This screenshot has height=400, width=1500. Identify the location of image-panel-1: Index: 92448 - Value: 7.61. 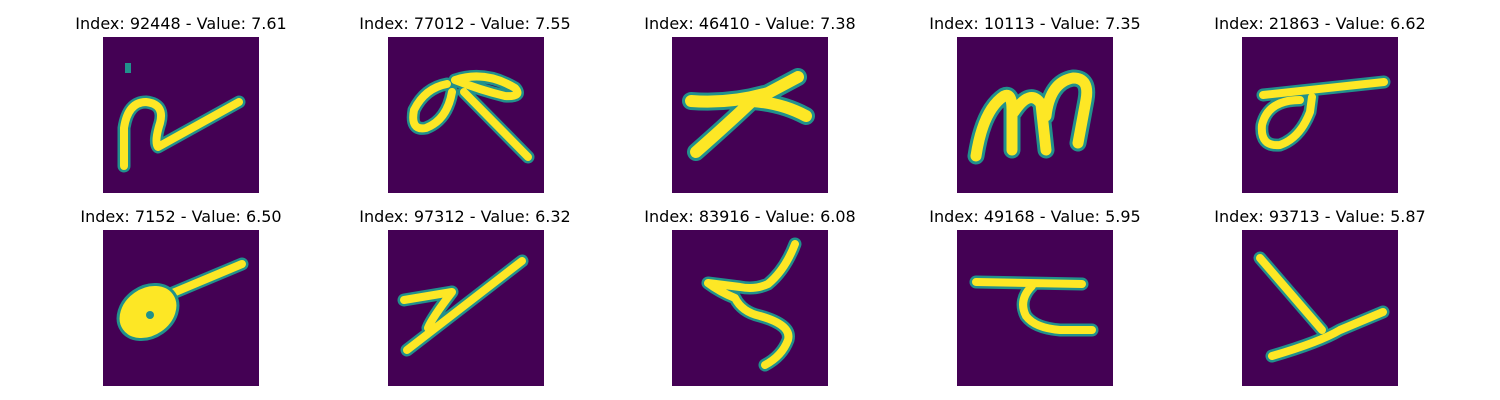
(181, 103).